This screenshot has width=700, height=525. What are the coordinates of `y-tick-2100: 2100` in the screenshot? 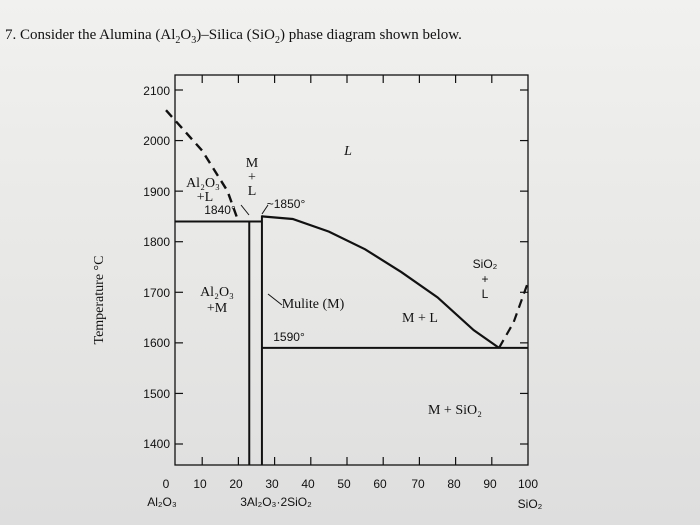 It's located at (156, 91).